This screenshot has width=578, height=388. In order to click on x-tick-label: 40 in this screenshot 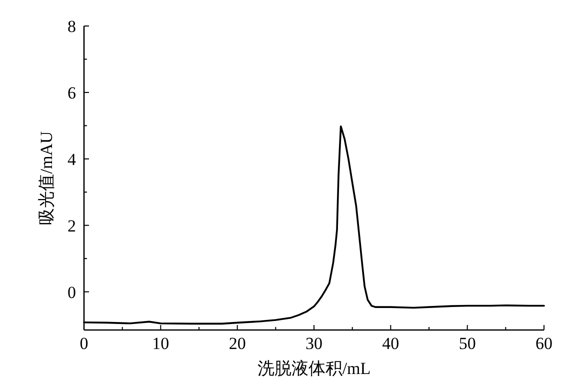, I will do `click(391, 343)`.